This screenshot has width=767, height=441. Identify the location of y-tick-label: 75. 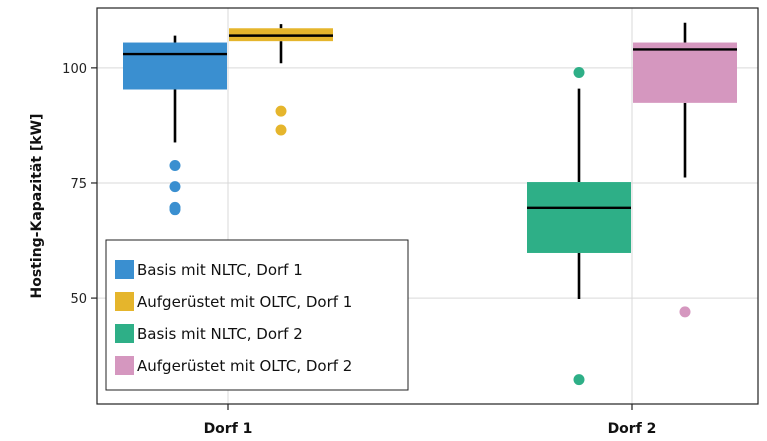
(78, 184).